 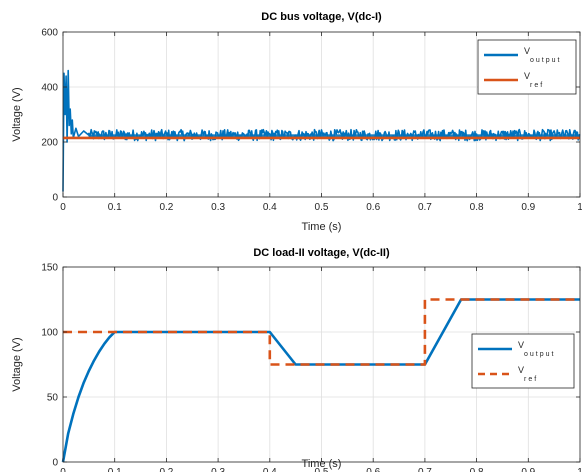 I want to click on series-line, so click(x=321, y=332).